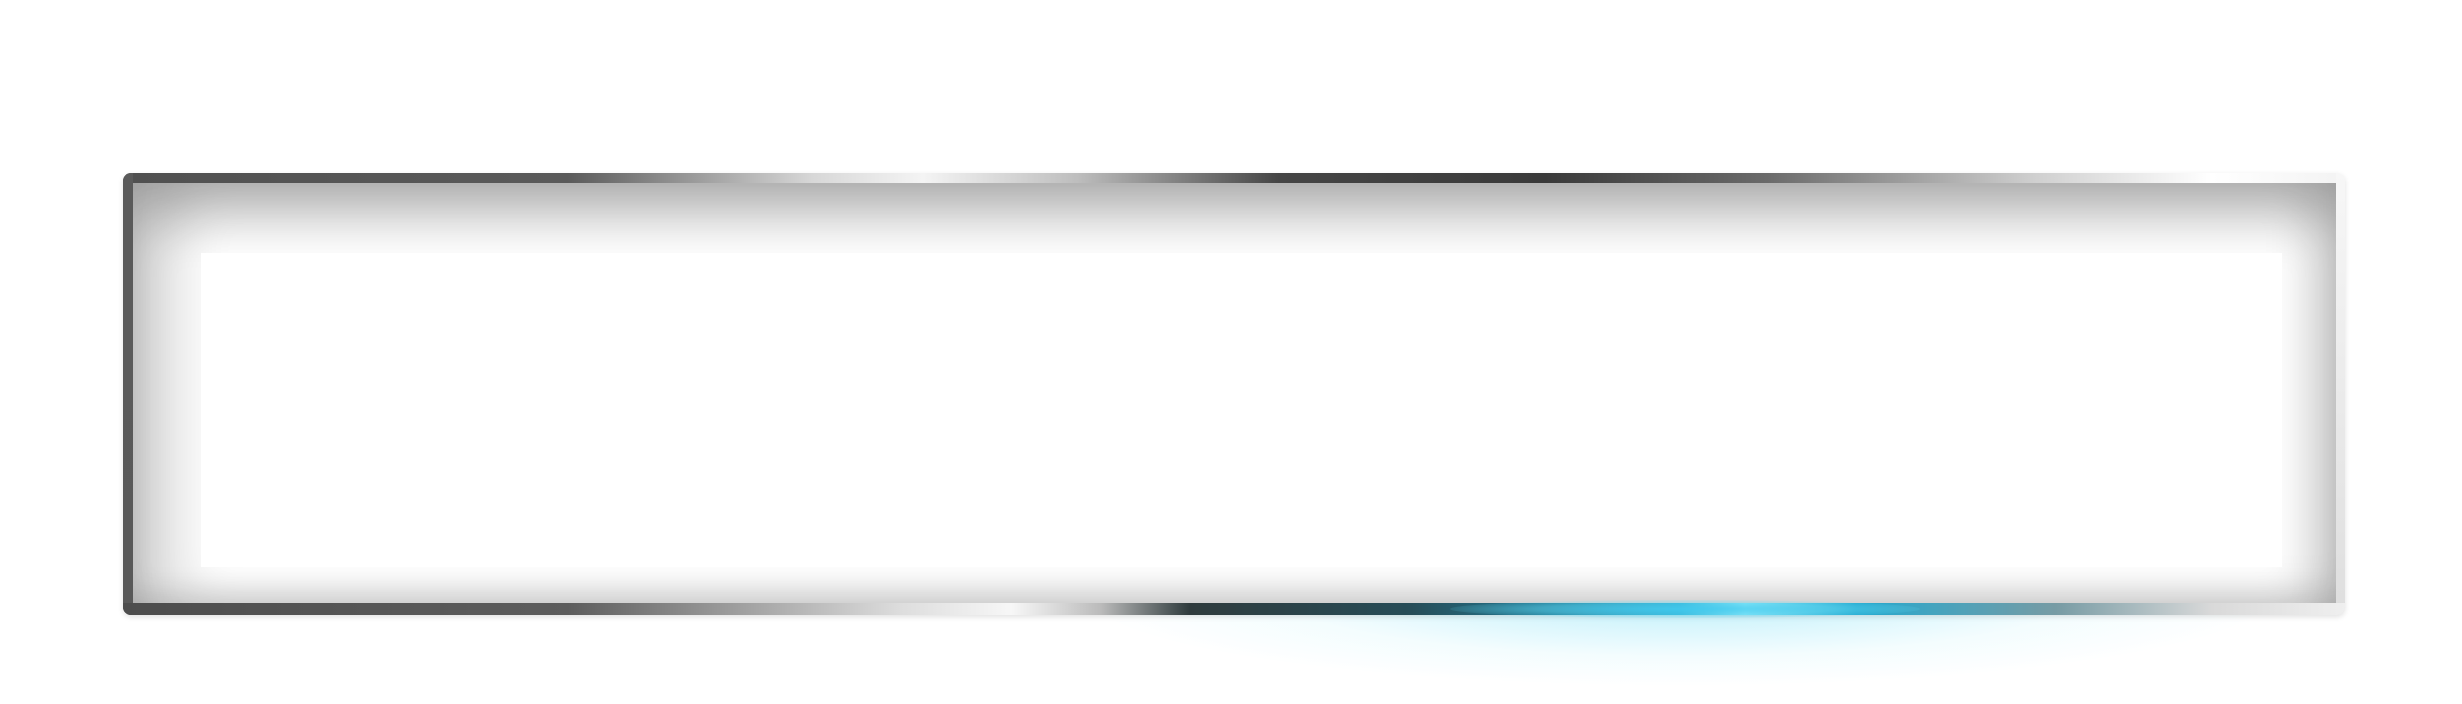  Describe the element at coordinates (128, 394) in the screenshot. I see `frame-left-edge` at that location.